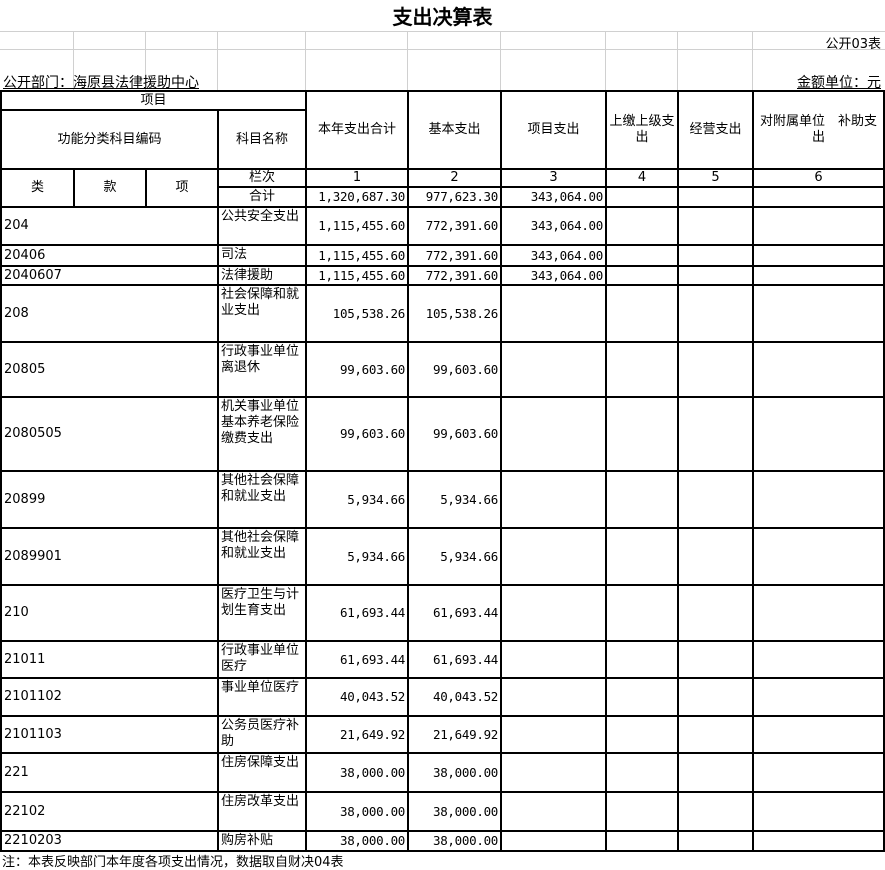  I want to click on code-cell: 2080505, so click(109, 434).